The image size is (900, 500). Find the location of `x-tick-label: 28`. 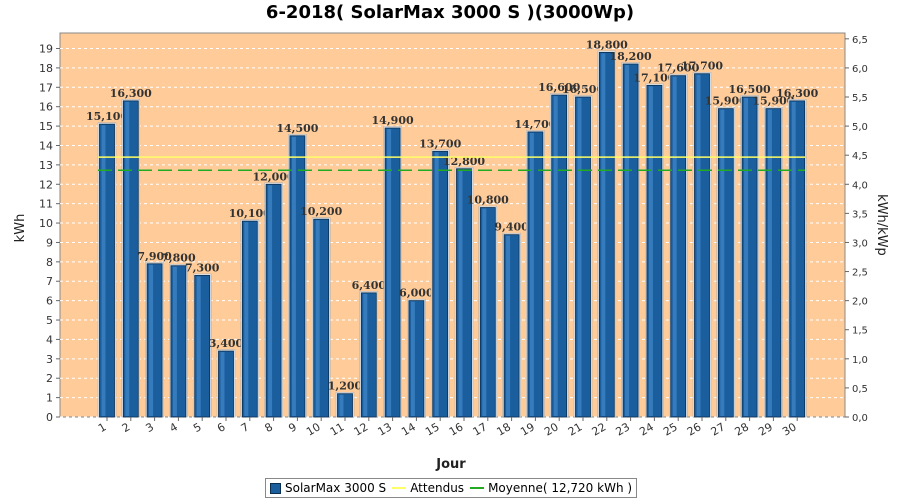

x-tick-label: 28 is located at coordinates (741, 429).